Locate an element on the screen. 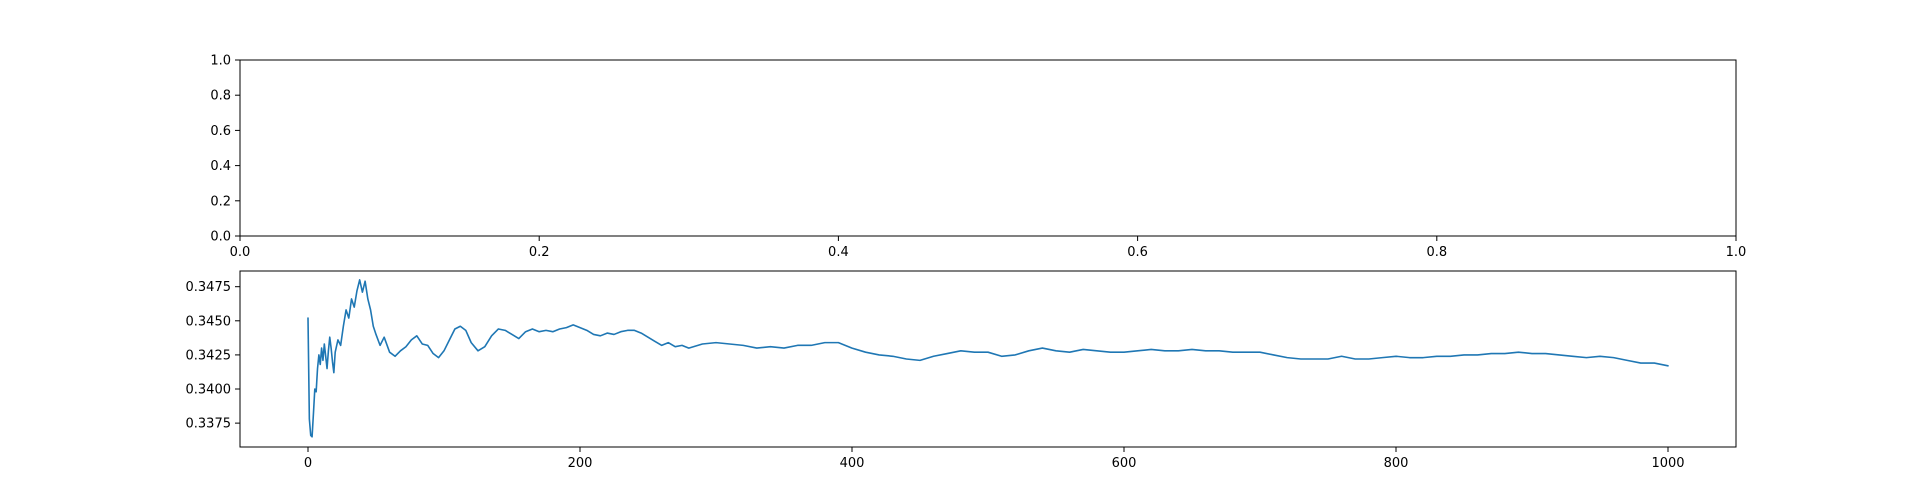  y-tick-label: 1.0 is located at coordinates (220, 61).